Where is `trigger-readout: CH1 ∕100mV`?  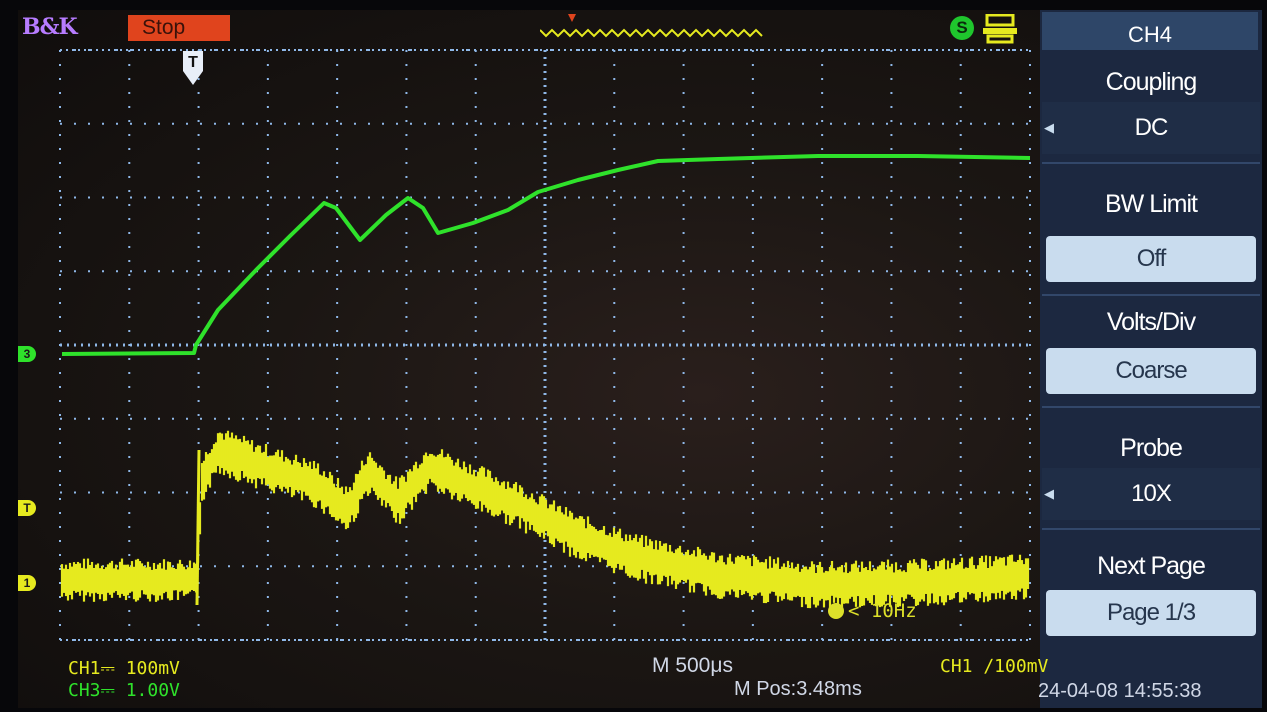
trigger-readout: CH1 ∕100mV is located at coordinates (994, 666).